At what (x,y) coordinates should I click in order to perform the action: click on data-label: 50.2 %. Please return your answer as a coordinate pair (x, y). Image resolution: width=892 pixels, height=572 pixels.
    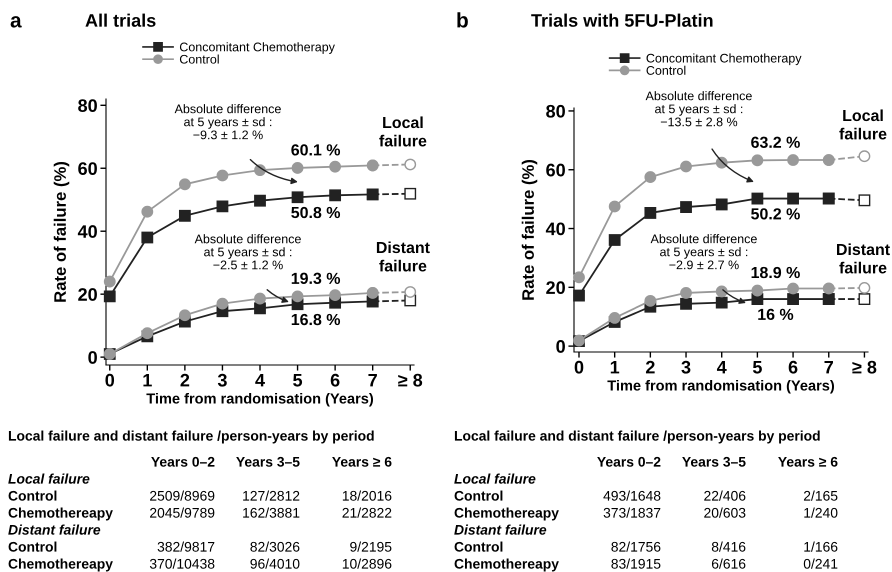
    Looking at the image, I should click on (775, 214).